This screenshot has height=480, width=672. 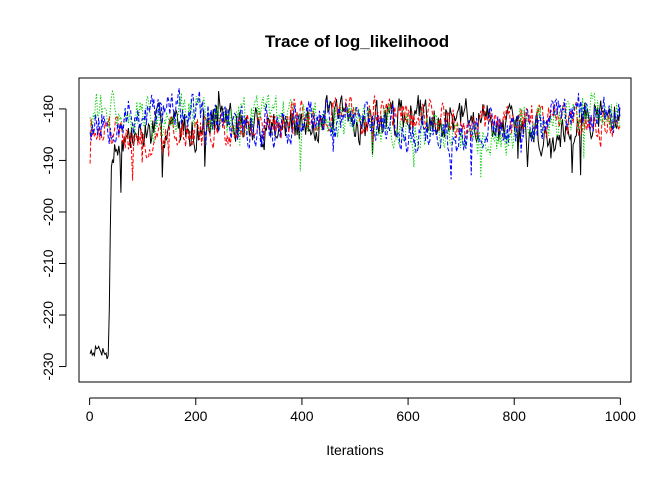 What do you see at coordinates (515, 416) in the screenshot?
I see `x-tick-label: 800` at bounding box center [515, 416].